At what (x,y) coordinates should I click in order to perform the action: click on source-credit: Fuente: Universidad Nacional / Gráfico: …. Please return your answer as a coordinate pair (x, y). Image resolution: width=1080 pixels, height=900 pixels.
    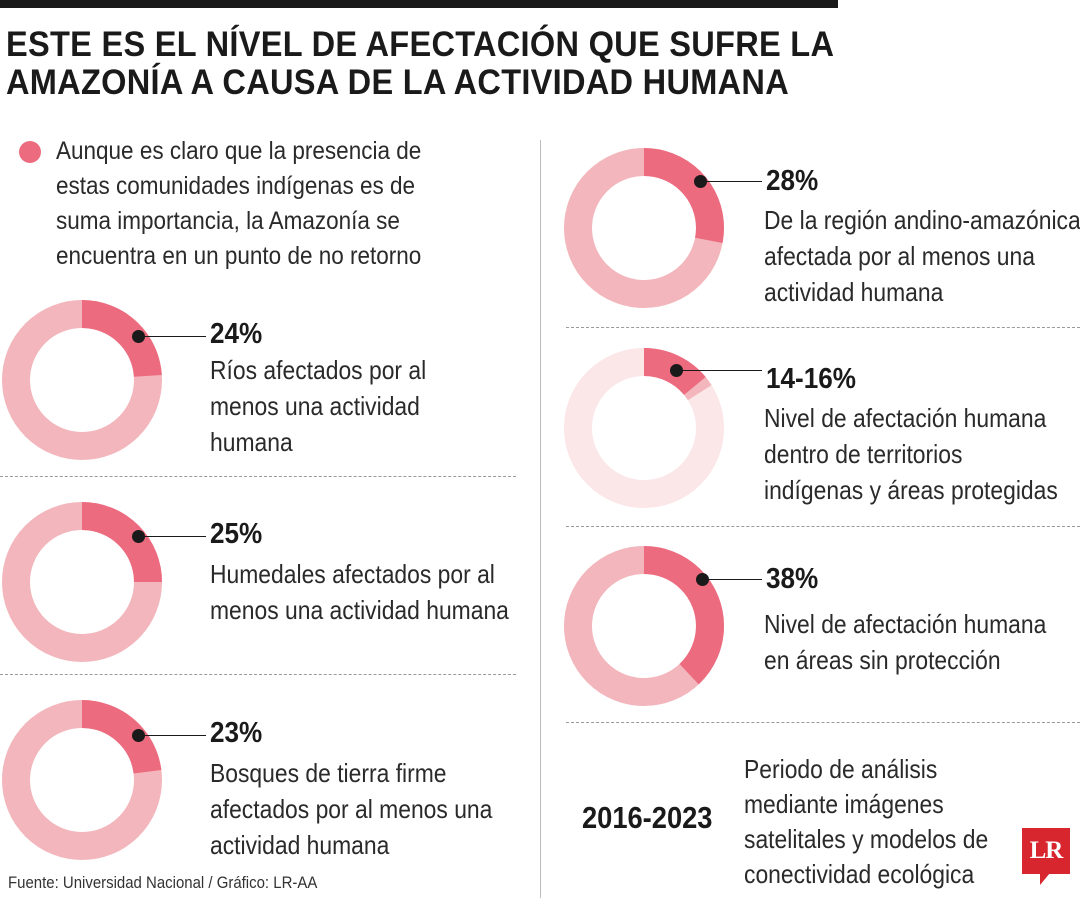
    Looking at the image, I should click on (163, 882).